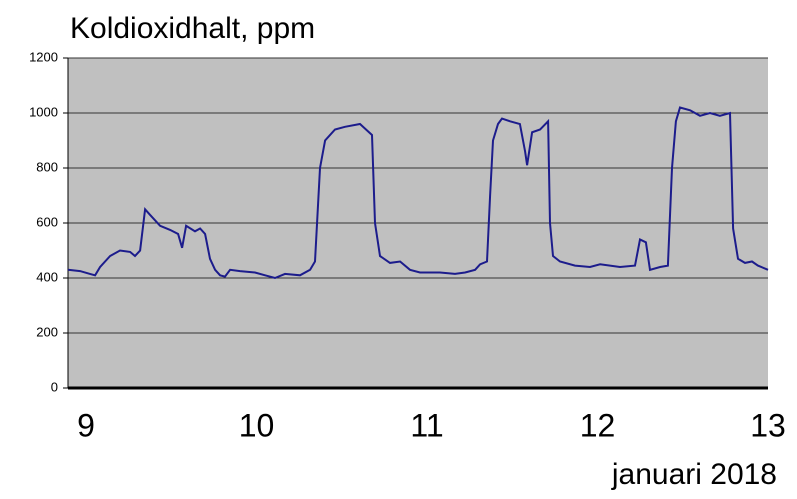 The width and height of the screenshot is (797, 499). What do you see at coordinates (47, 331) in the screenshot?
I see `y-tick-label: 200` at bounding box center [47, 331].